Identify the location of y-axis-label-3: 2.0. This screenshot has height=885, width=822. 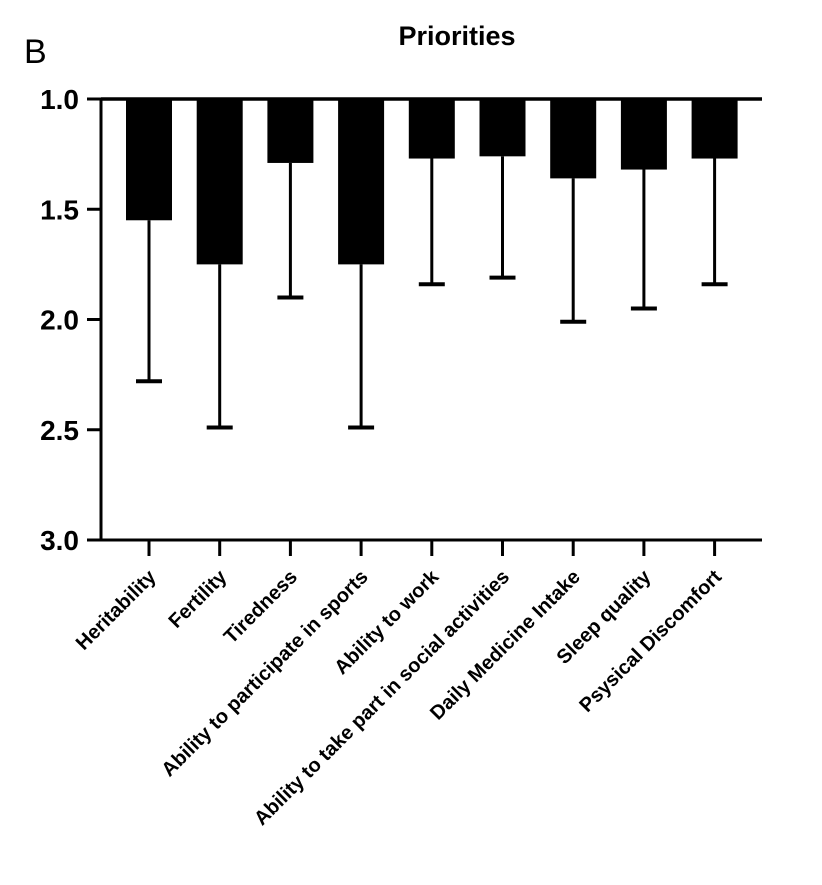
(59, 320).